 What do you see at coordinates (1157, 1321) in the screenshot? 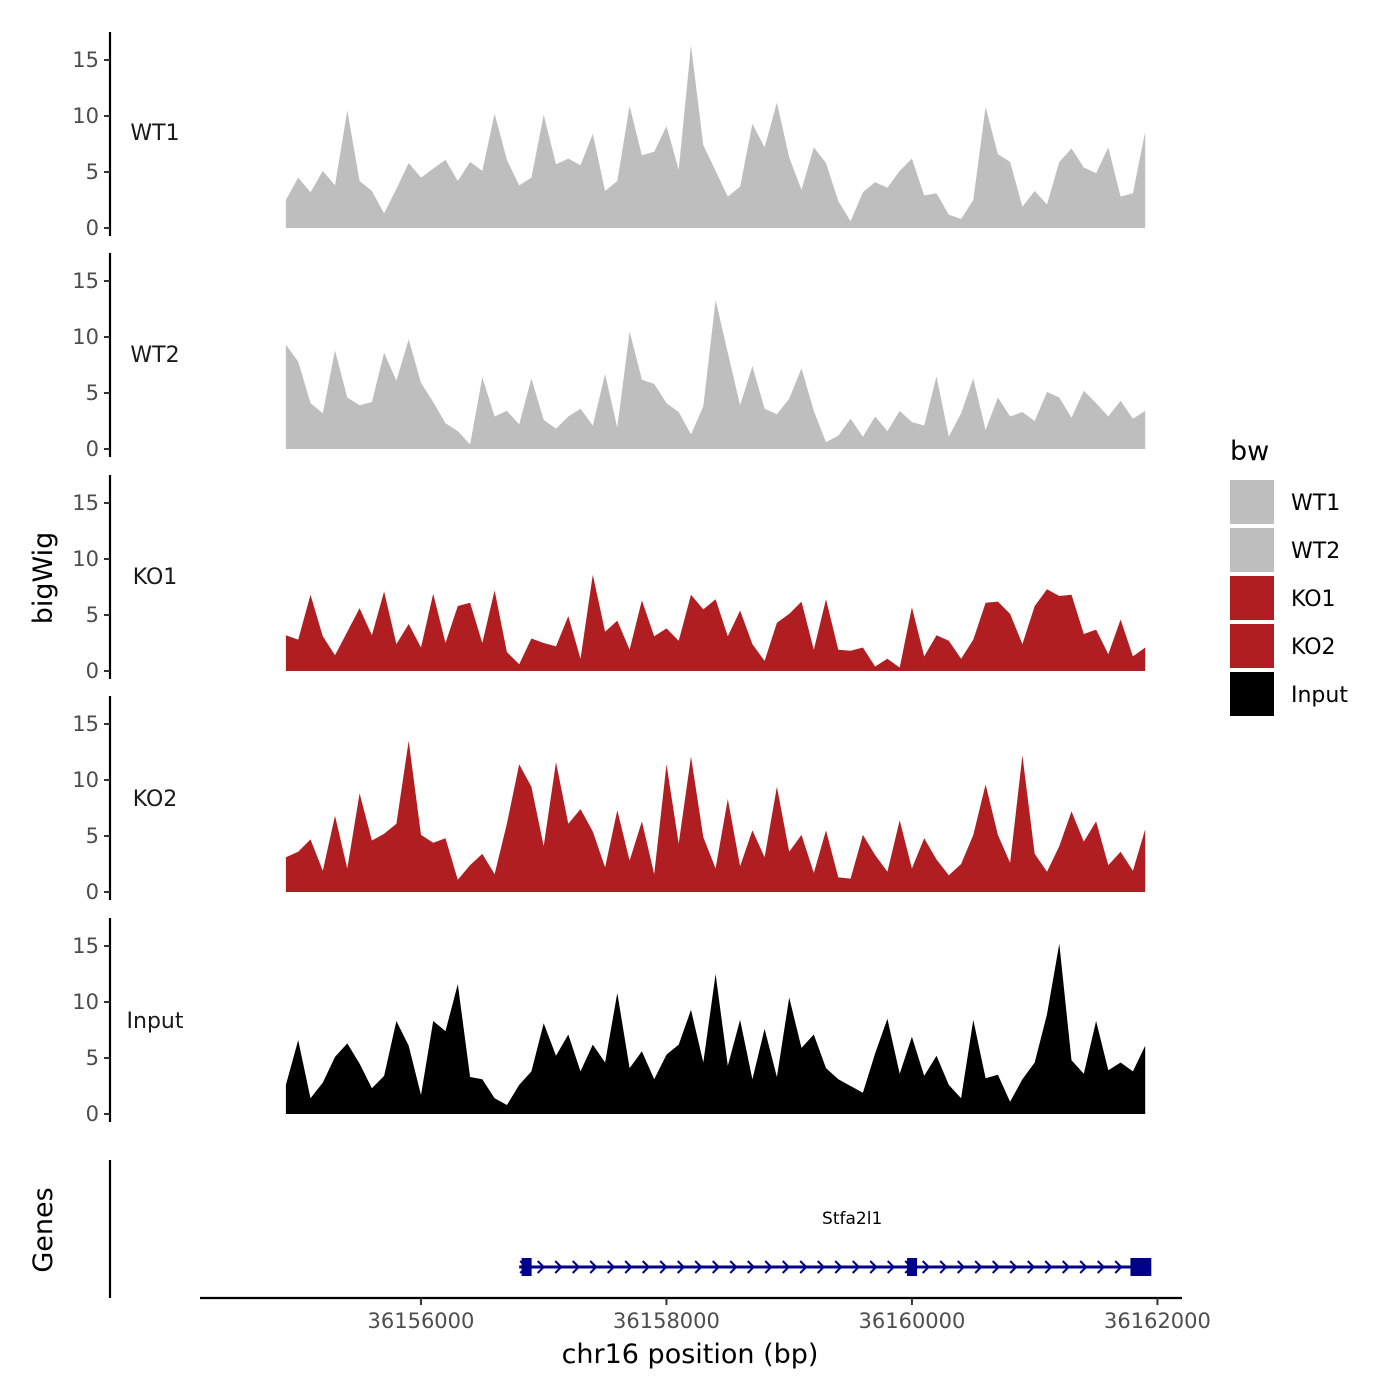
I see `x-tick-label: 36162000` at bounding box center [1157, 1321].